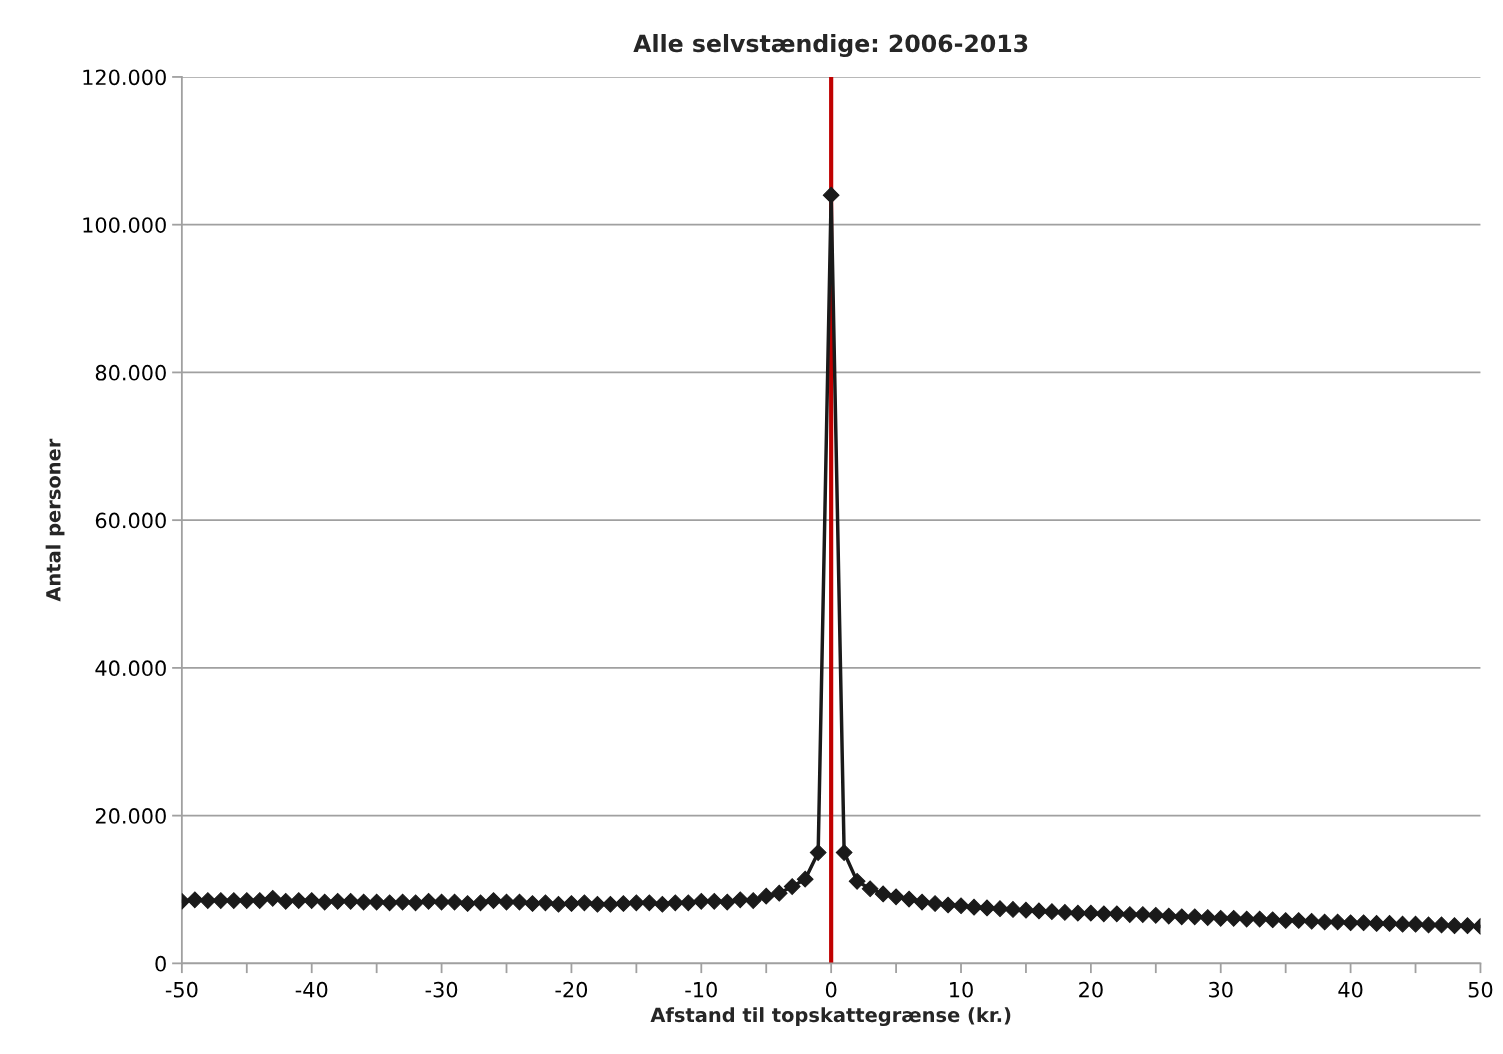 The image size is (1503, 1054). I want to click on y-tick-label: 0, so click(160, 963).